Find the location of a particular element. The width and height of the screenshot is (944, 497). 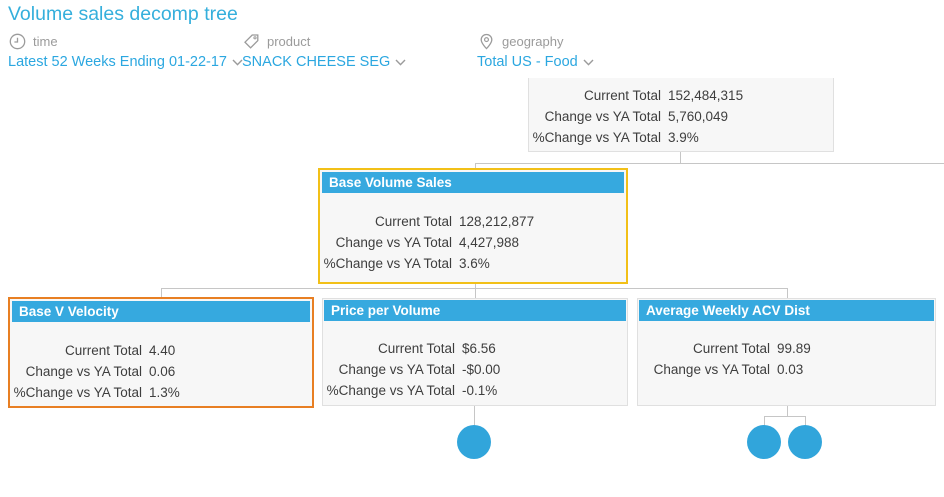

row-value: -0.1% is located at coordinates (480, 390).